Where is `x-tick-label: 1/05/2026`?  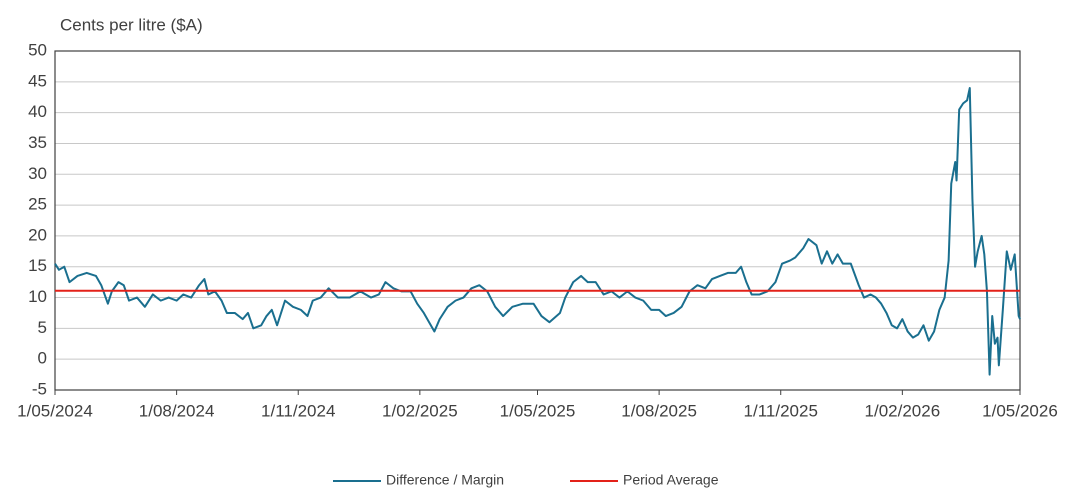
x-tick-label: 1/05/2026 is located at coordinates (1020, 410).